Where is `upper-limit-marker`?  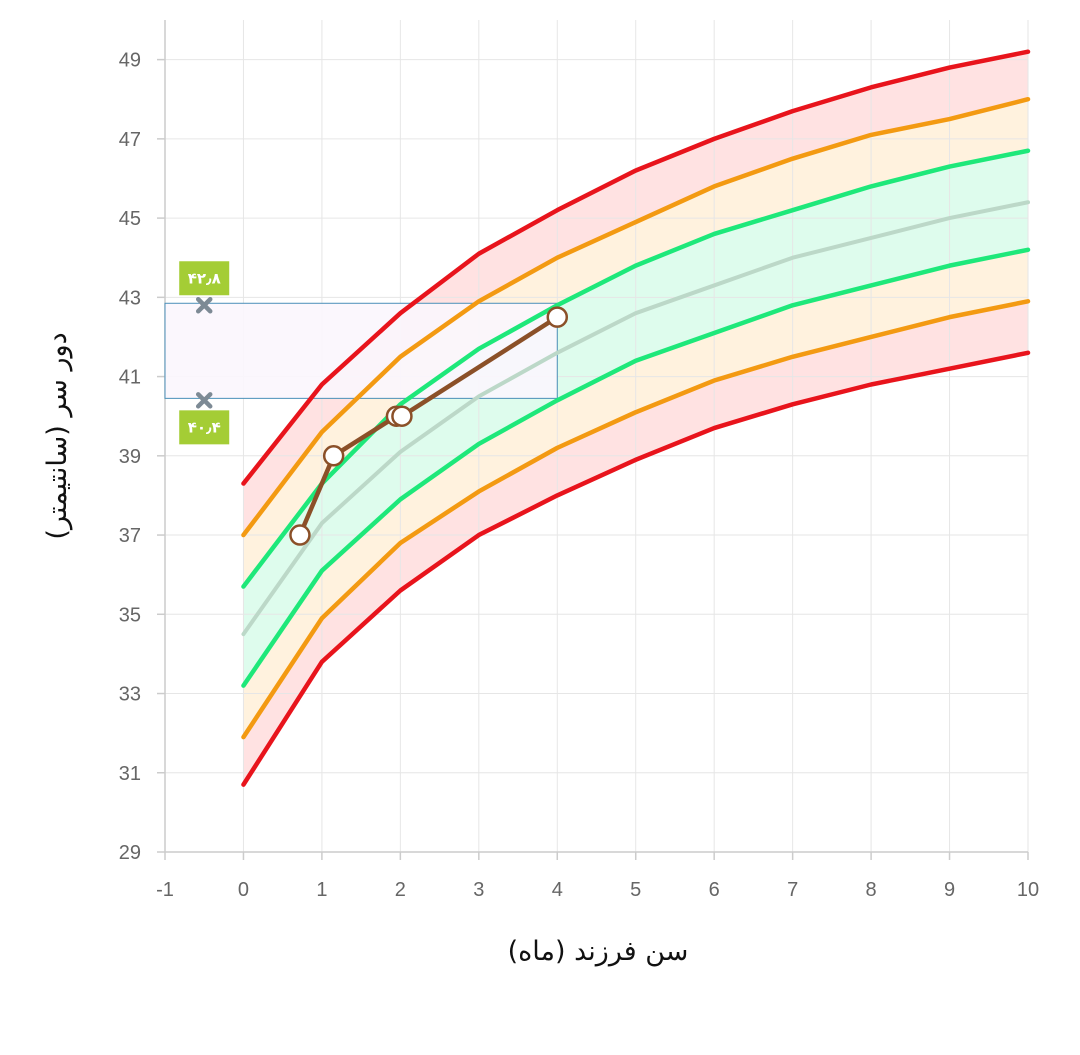
upper-limit-marker is located at coordinates (204, 305).